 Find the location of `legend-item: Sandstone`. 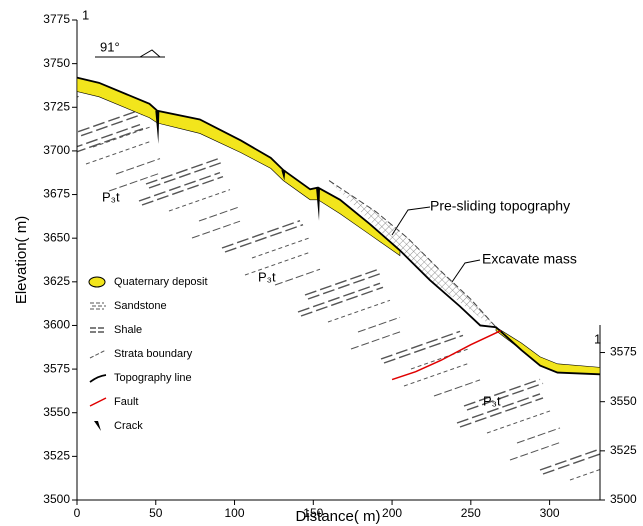

legend-item: Sandstone is located at coordinates (128, 306).